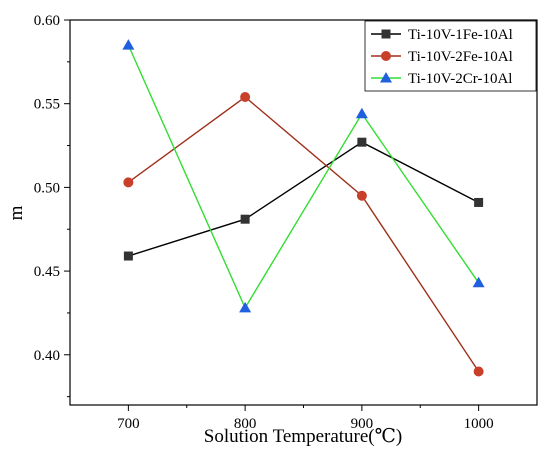 This screenshot has width=550, height=454. What do you see at coordinates (47, 188) in the screenshot?
I see `y-tick-label: 0.50` at bounding box center [47, 188].